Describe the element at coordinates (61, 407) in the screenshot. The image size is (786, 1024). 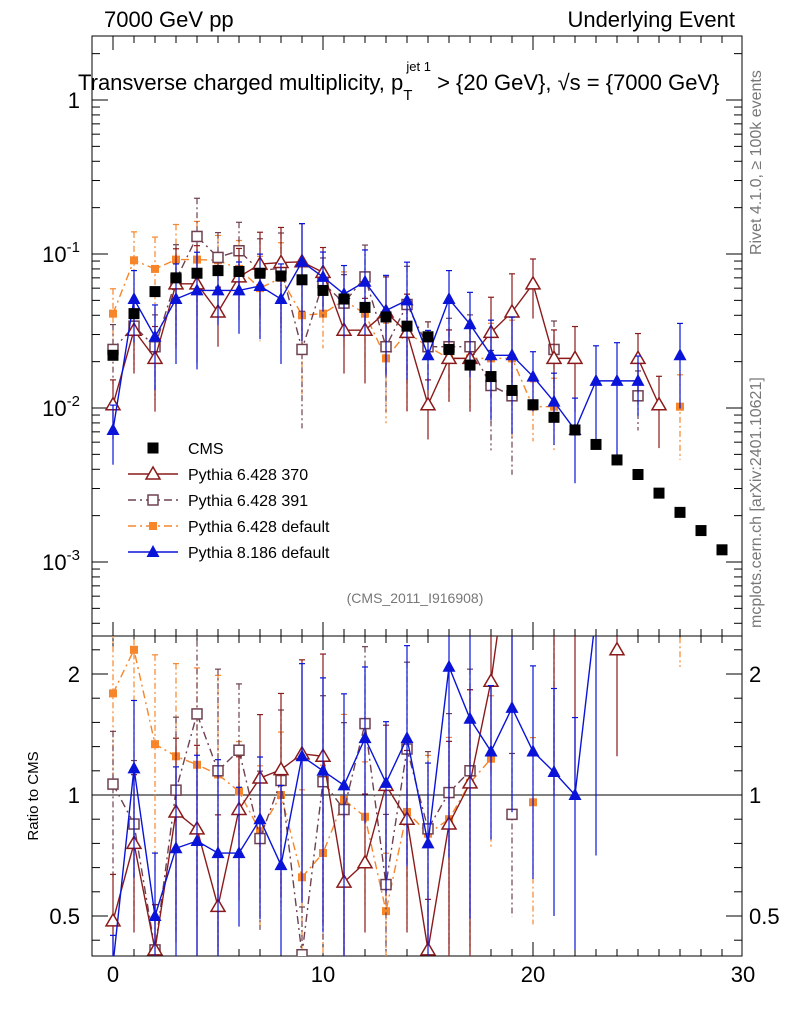
I see `y-tick-label: 10⁻²` at that location.